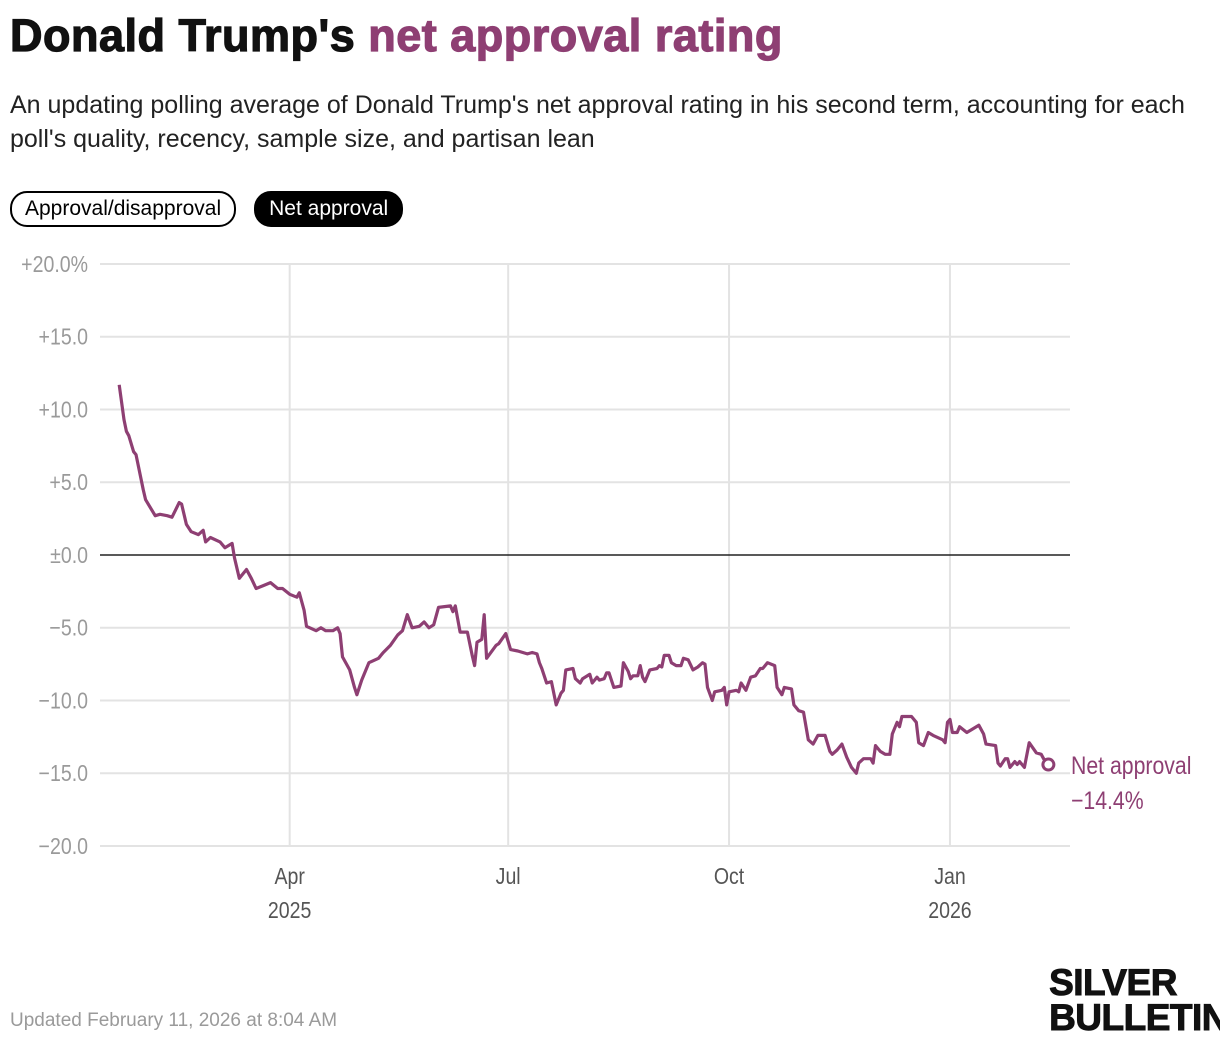  Describe the element at coordinates (64, 701) in the screenshot. I see `y-tick-label: −10.0` at that location.